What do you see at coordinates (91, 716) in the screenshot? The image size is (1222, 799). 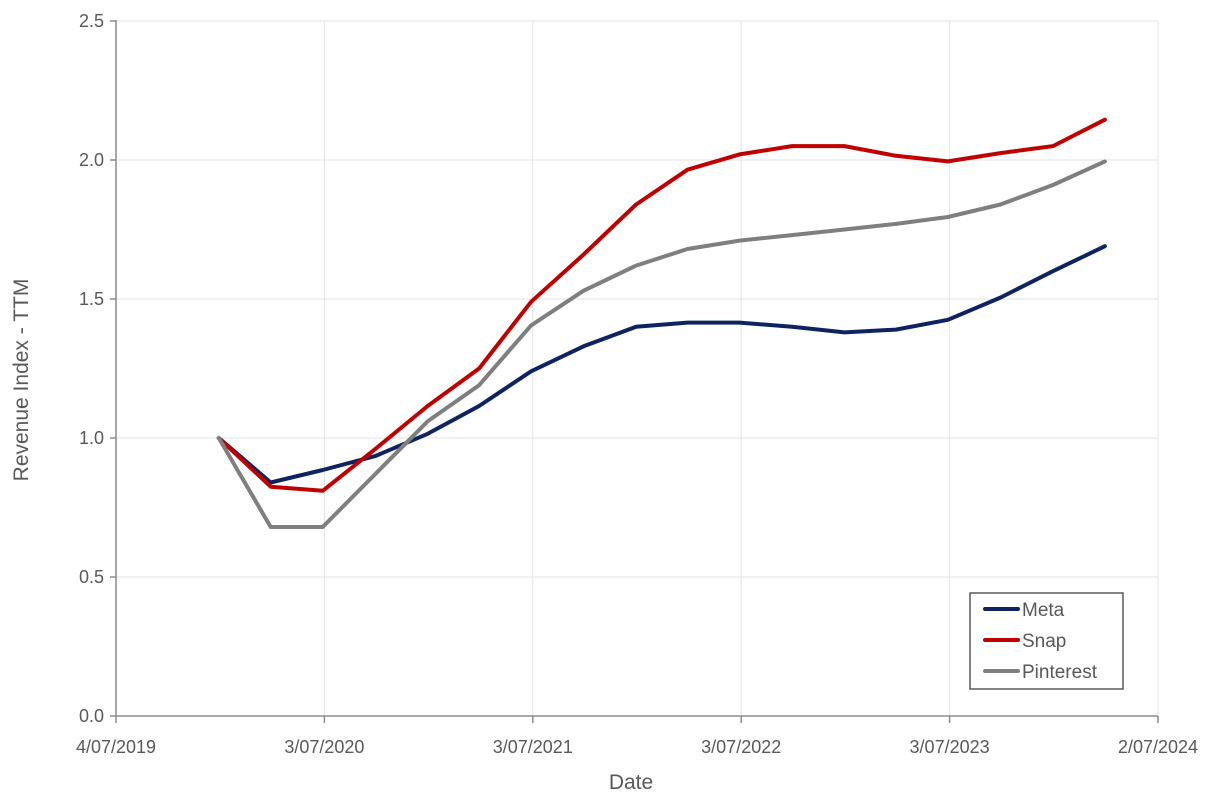 I see `y-tick-label: 0.0` at bounding box center [91, 716].